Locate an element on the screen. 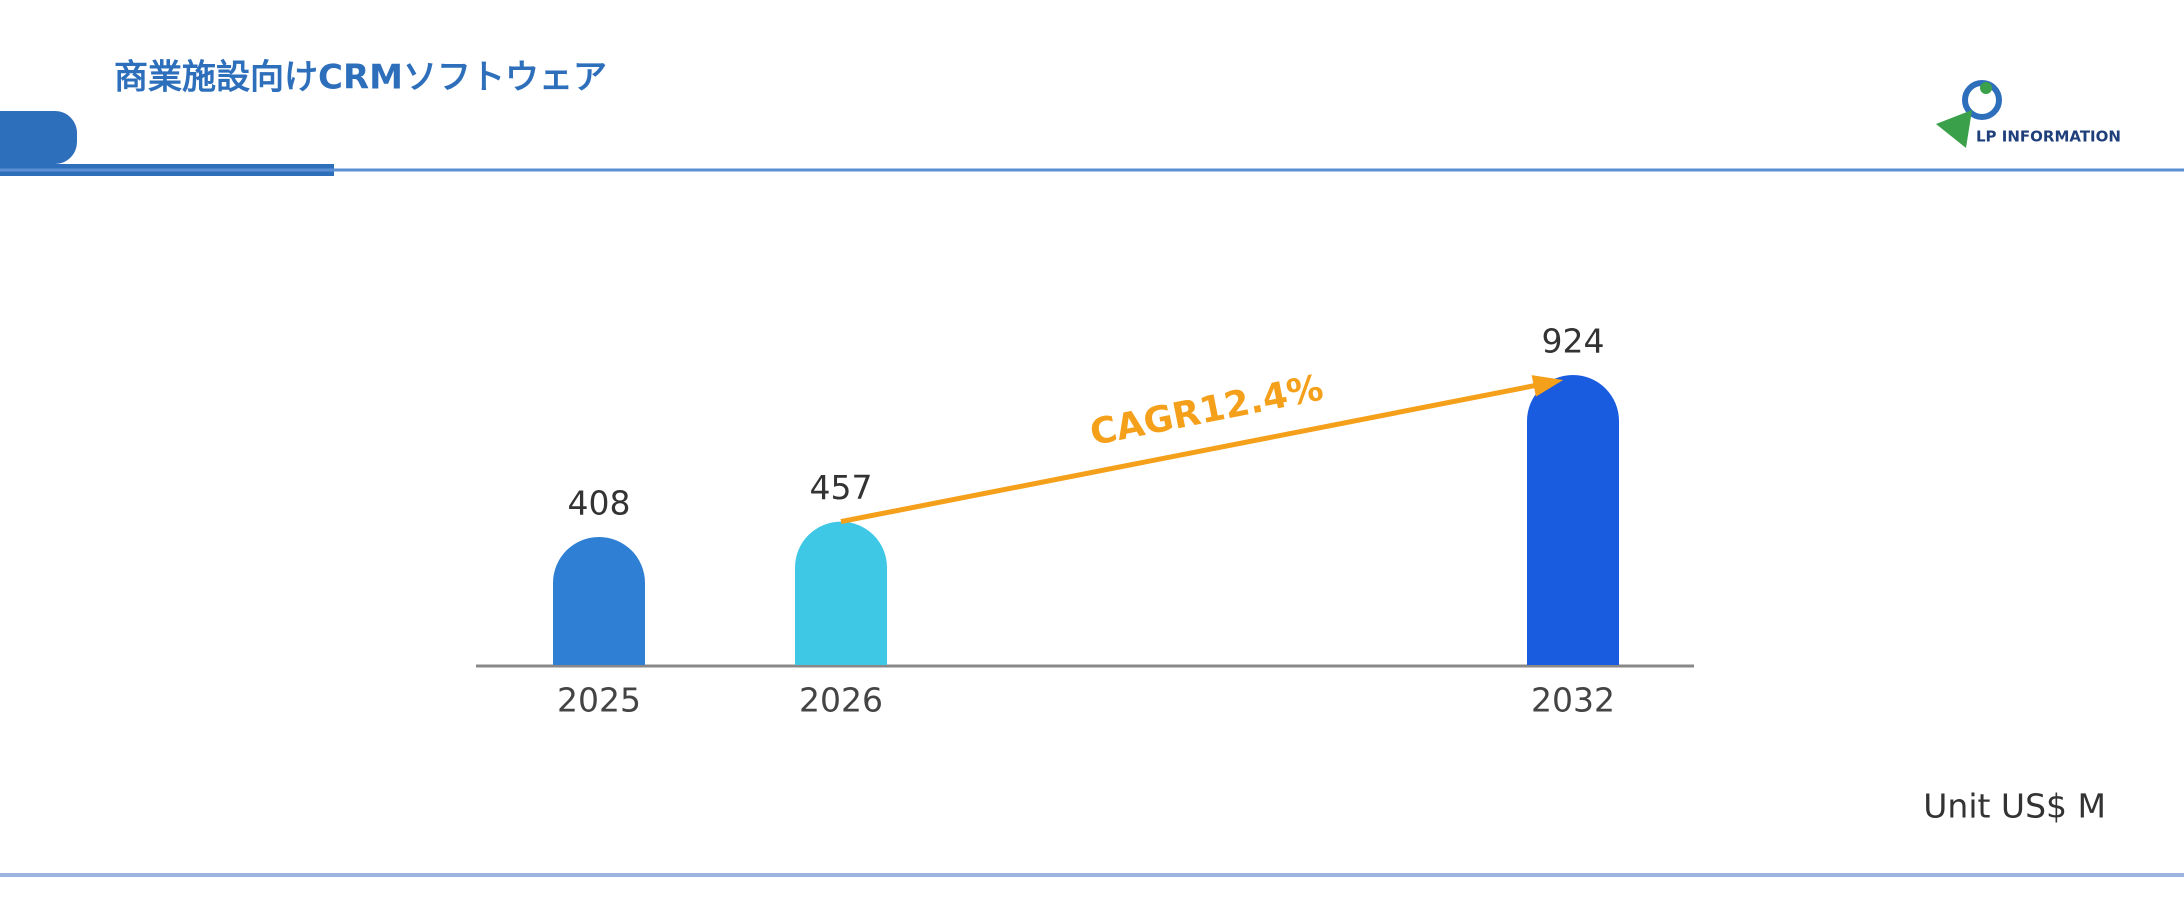 This screenshot has height=904, width=2184. logo-dot is located at coordinates (1986, 88).